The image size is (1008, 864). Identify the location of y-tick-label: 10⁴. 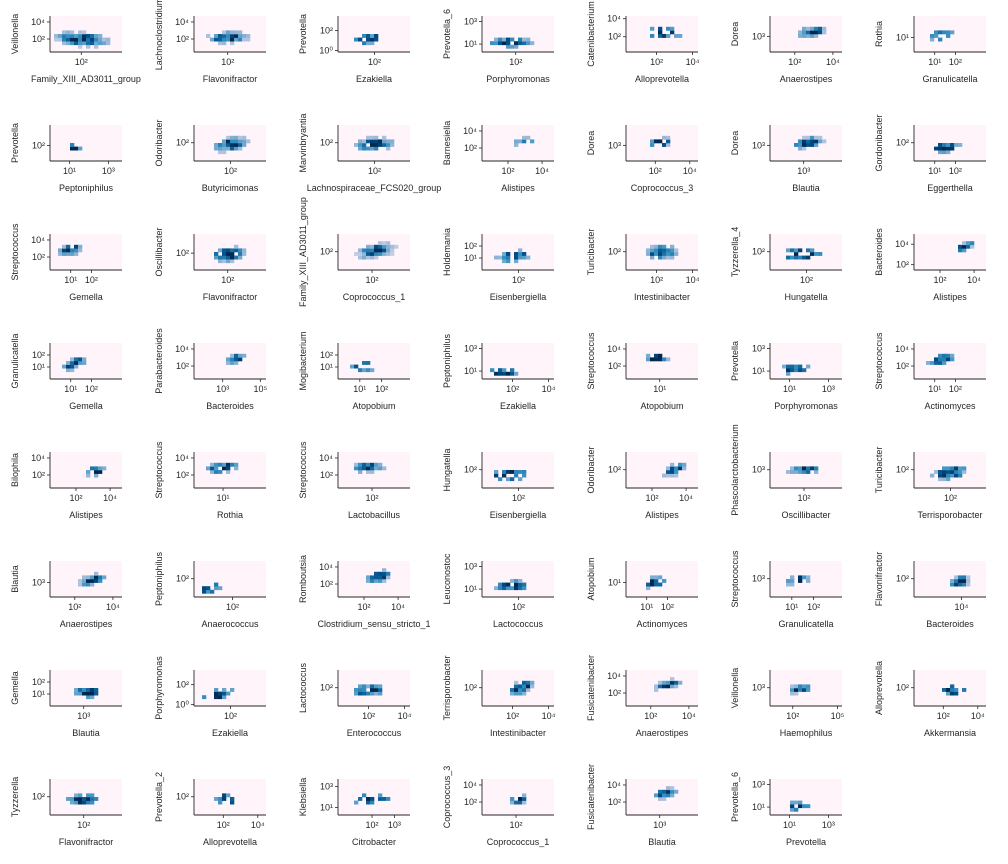
(182, 349).